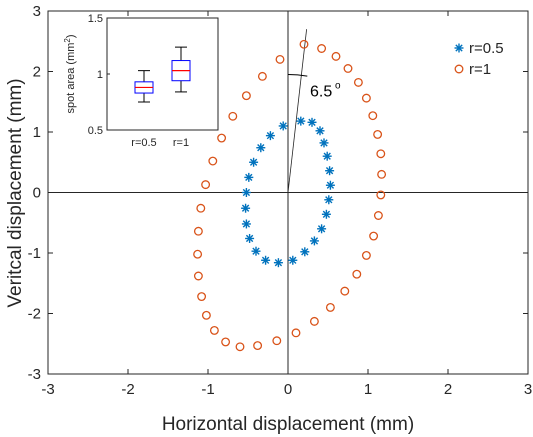 The image size is (533, 437). Describe the element at coordinates (37, 132) in the screenshot. I see `y-tick-label: 1` at that location.